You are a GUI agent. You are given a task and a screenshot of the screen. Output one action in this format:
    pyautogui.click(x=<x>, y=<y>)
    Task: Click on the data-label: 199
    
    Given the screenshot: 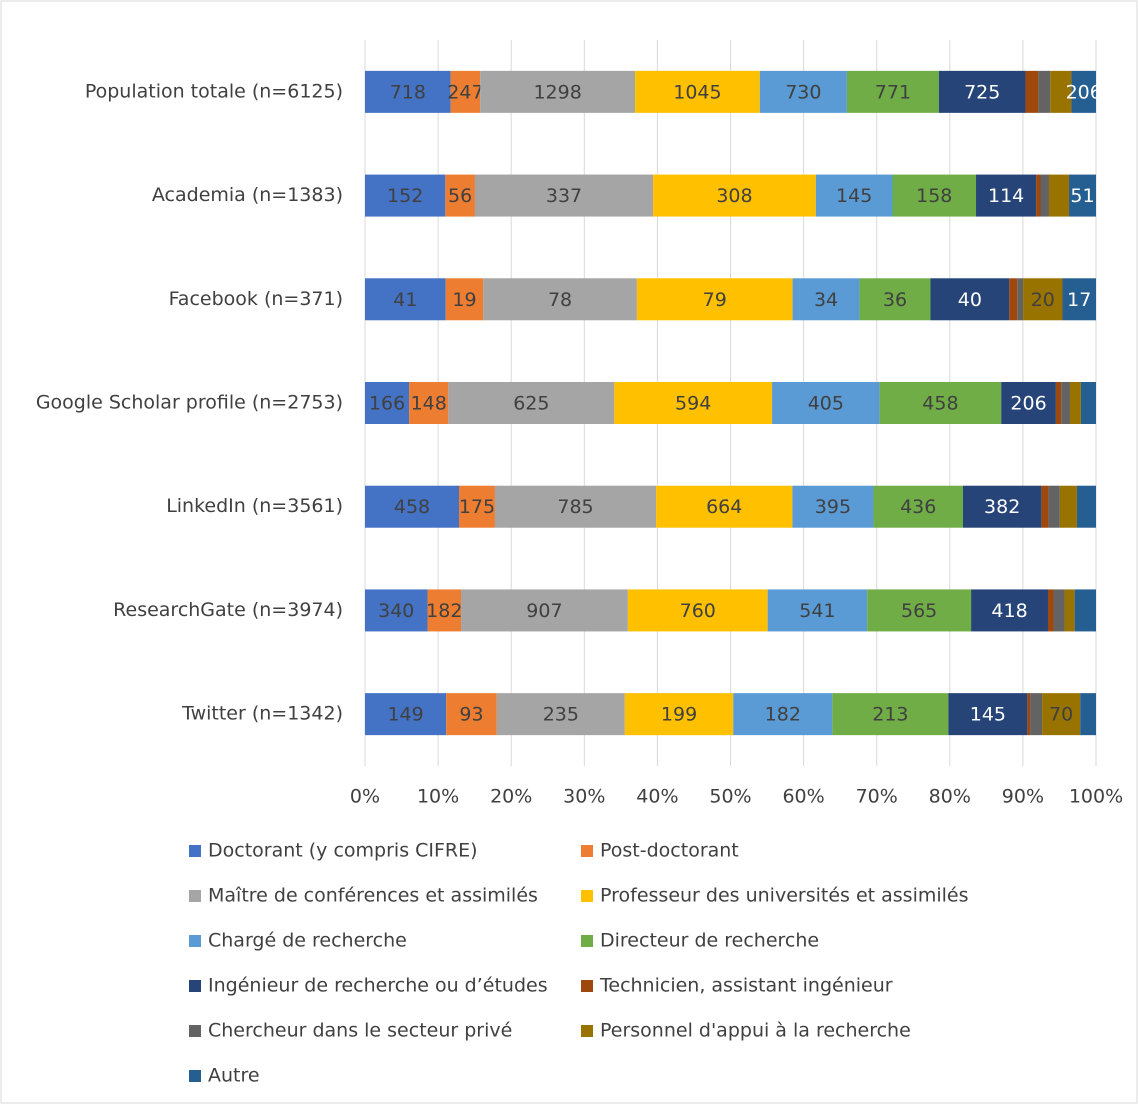 What is the action you would take?
    pyautogui.click(x=679, y=715)
    